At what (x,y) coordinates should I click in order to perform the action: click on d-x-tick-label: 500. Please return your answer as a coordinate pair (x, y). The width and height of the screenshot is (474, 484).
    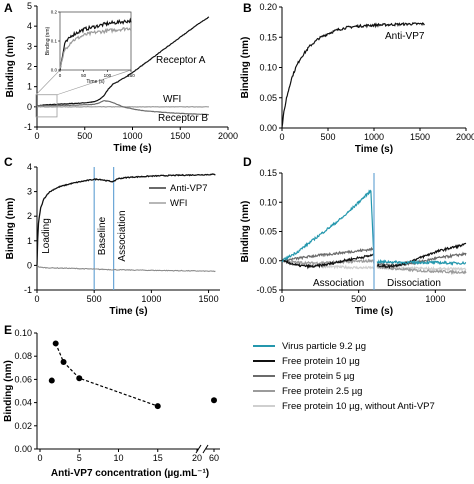
    Looking at the image, I should click on (358, 299).